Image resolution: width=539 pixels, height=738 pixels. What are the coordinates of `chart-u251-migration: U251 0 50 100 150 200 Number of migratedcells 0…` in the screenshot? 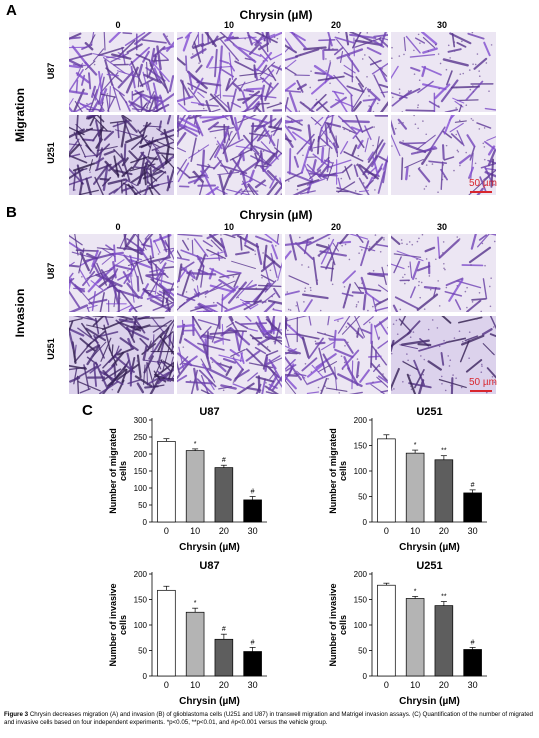 It's located at (407, 479).